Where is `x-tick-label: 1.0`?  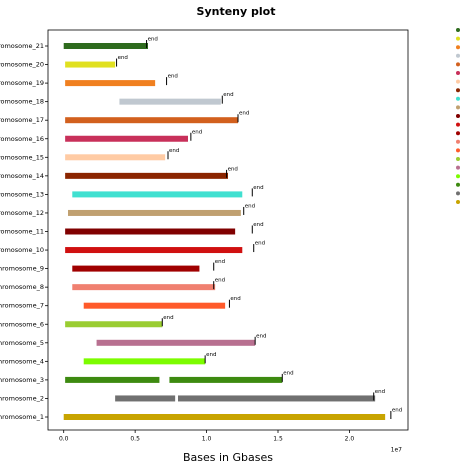
x-tick-label: 1.0 is located at coordinates (207, 439).